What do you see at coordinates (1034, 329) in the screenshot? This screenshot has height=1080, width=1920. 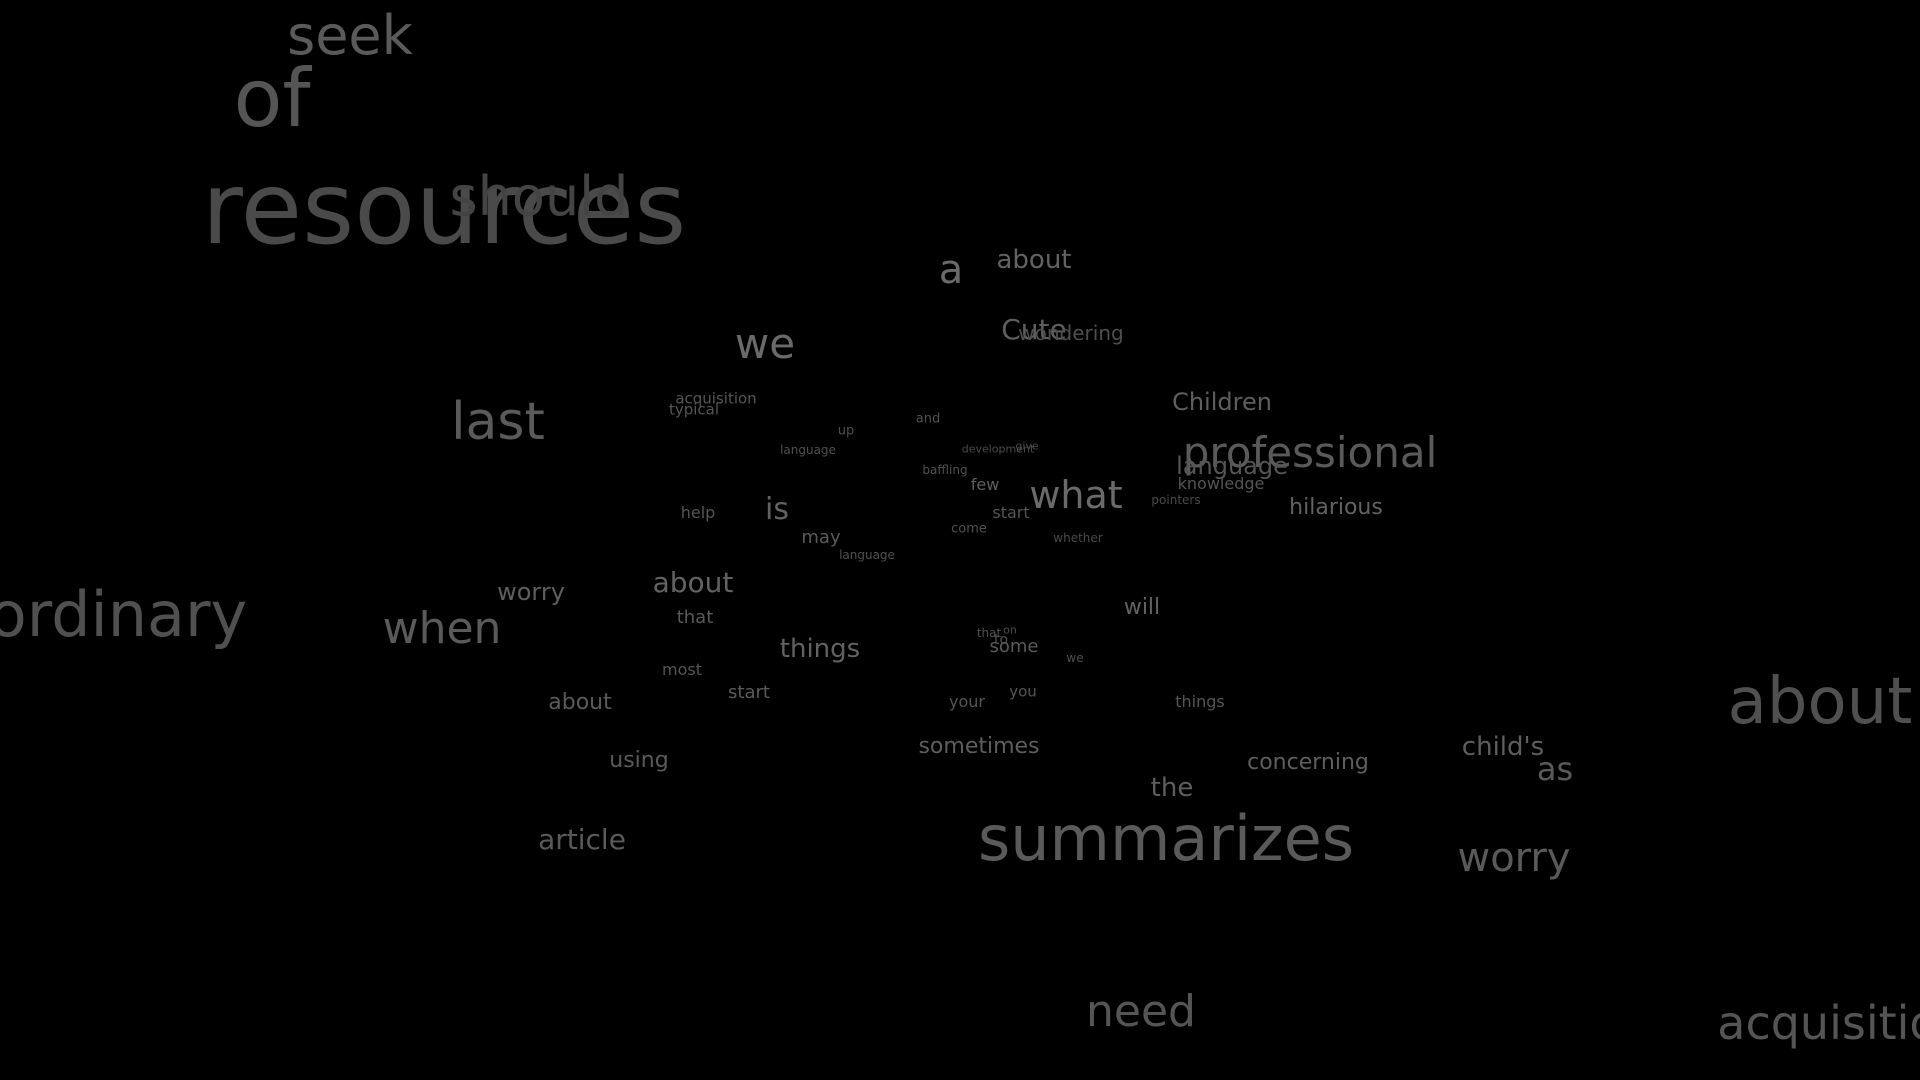 I see `word-cute: Cute` at bounding box center [1034, 329].